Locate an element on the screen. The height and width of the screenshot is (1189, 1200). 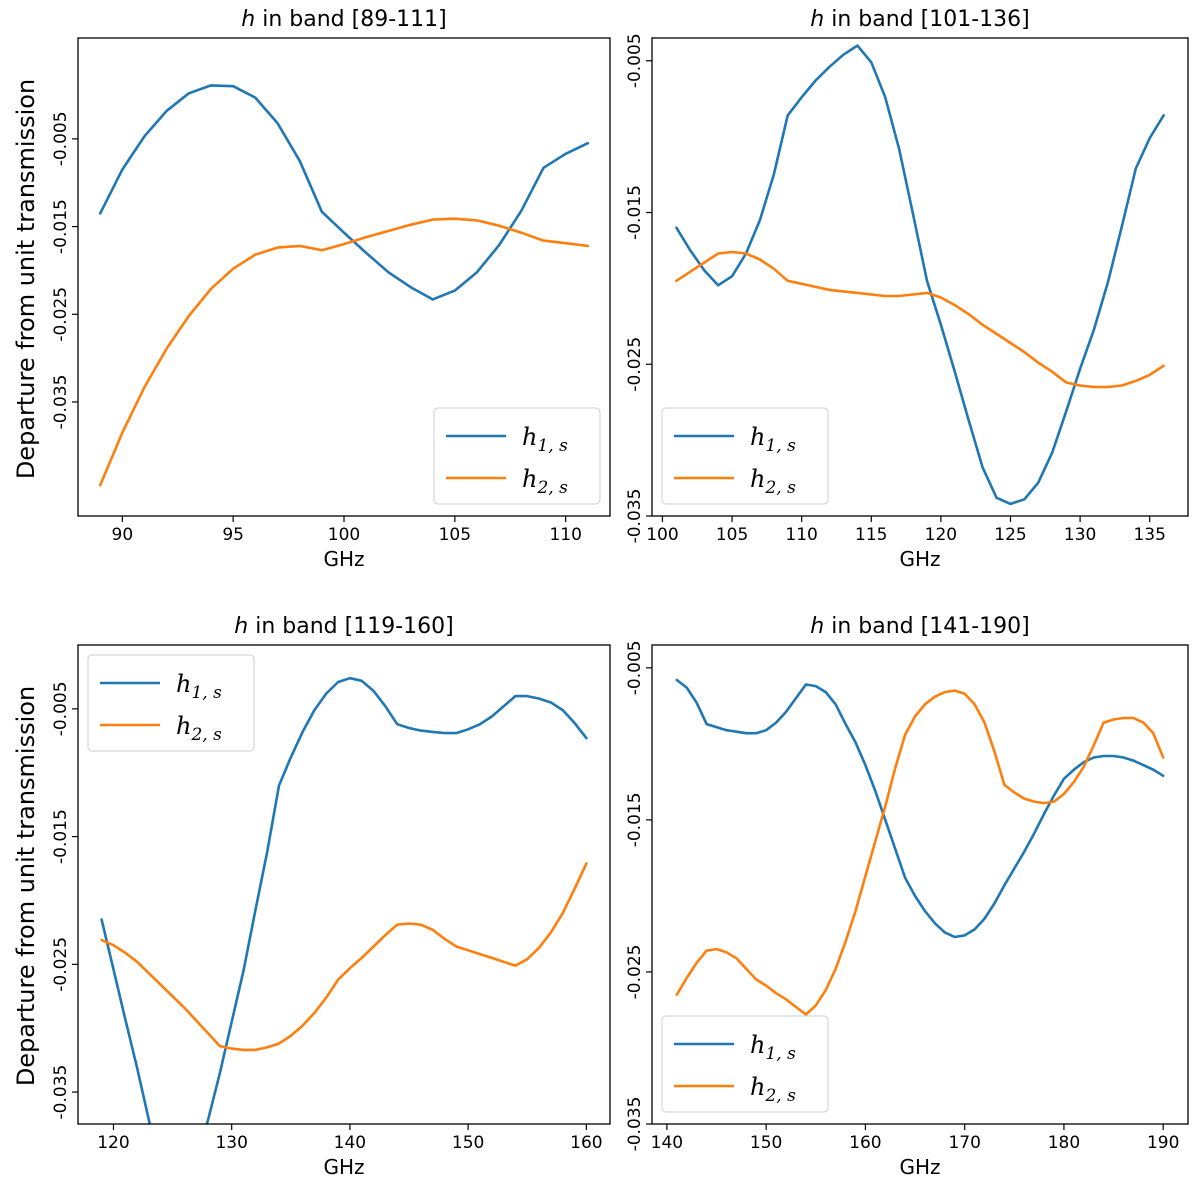
x-tick-label: 170 is located at coordinates (964, 1143).